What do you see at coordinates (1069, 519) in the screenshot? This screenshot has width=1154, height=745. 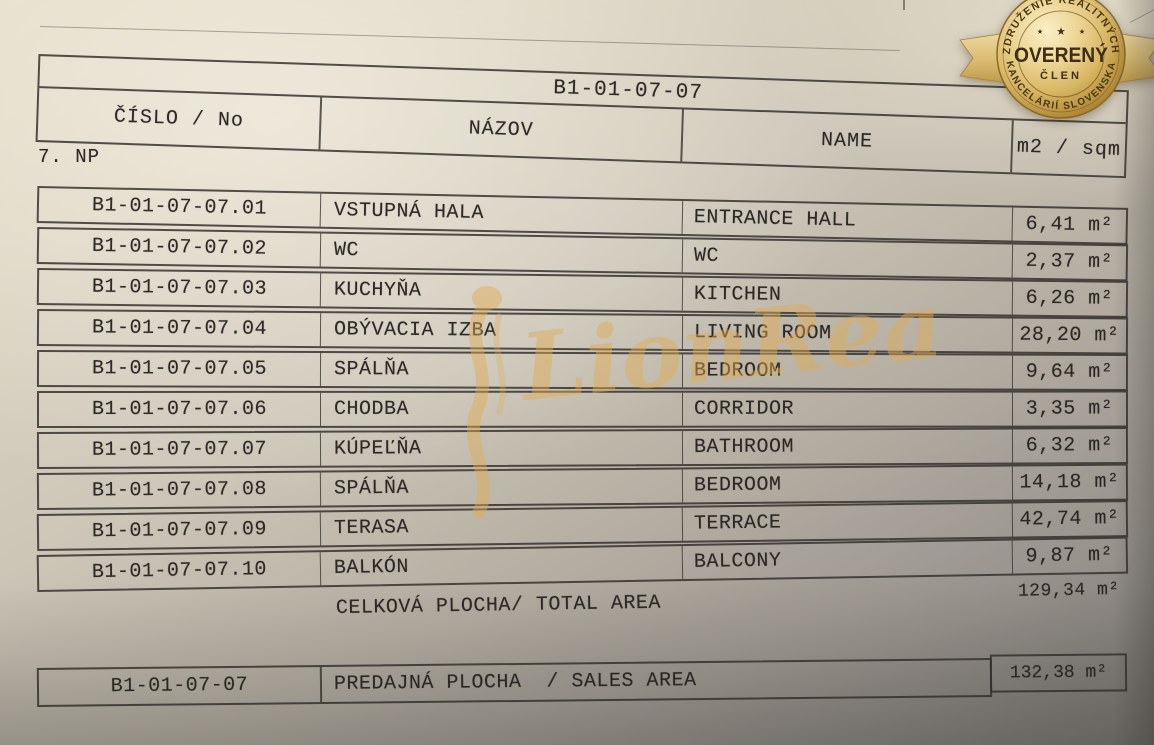 I see `room-area: 42,74 m²` at bounding box center [1069, 519].